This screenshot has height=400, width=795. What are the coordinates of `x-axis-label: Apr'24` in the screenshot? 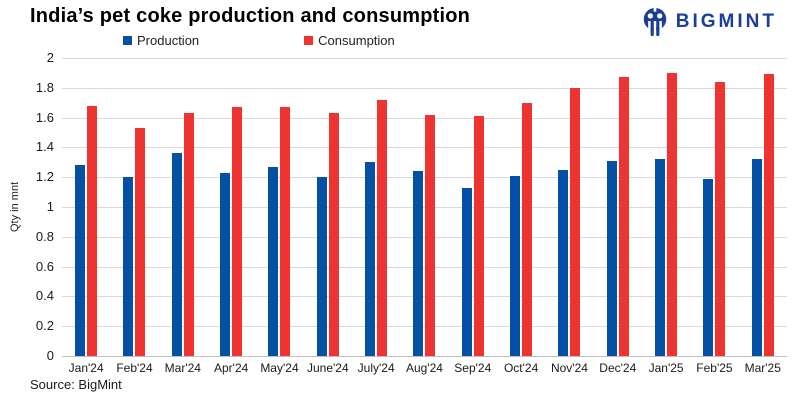 It's located at (231, 368).